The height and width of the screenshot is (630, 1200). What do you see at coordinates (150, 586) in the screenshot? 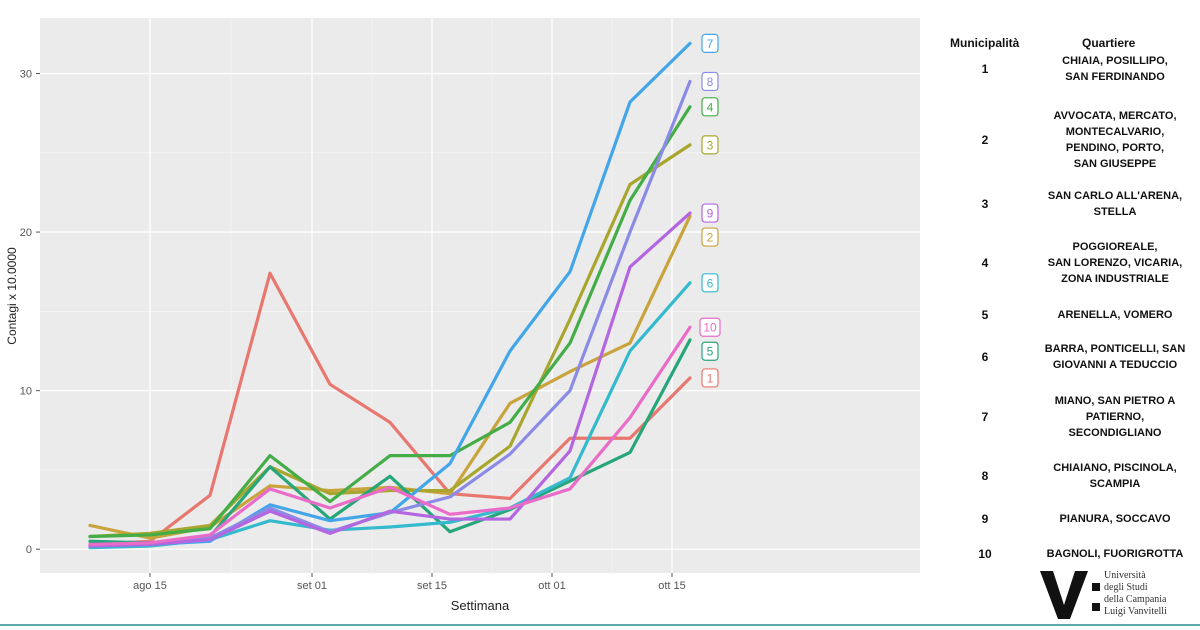
I see `x-tick-label: ago 15` at bounding box center [150, 586].